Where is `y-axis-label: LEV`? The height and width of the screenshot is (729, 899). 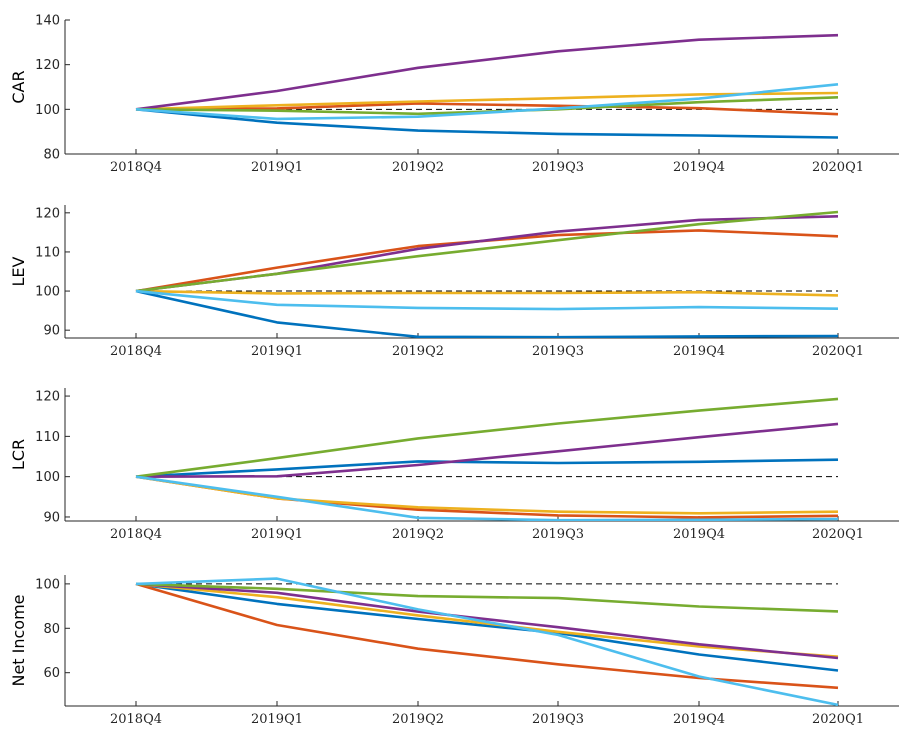 y-axis-label: LEV is located at coordinates (18, 271).